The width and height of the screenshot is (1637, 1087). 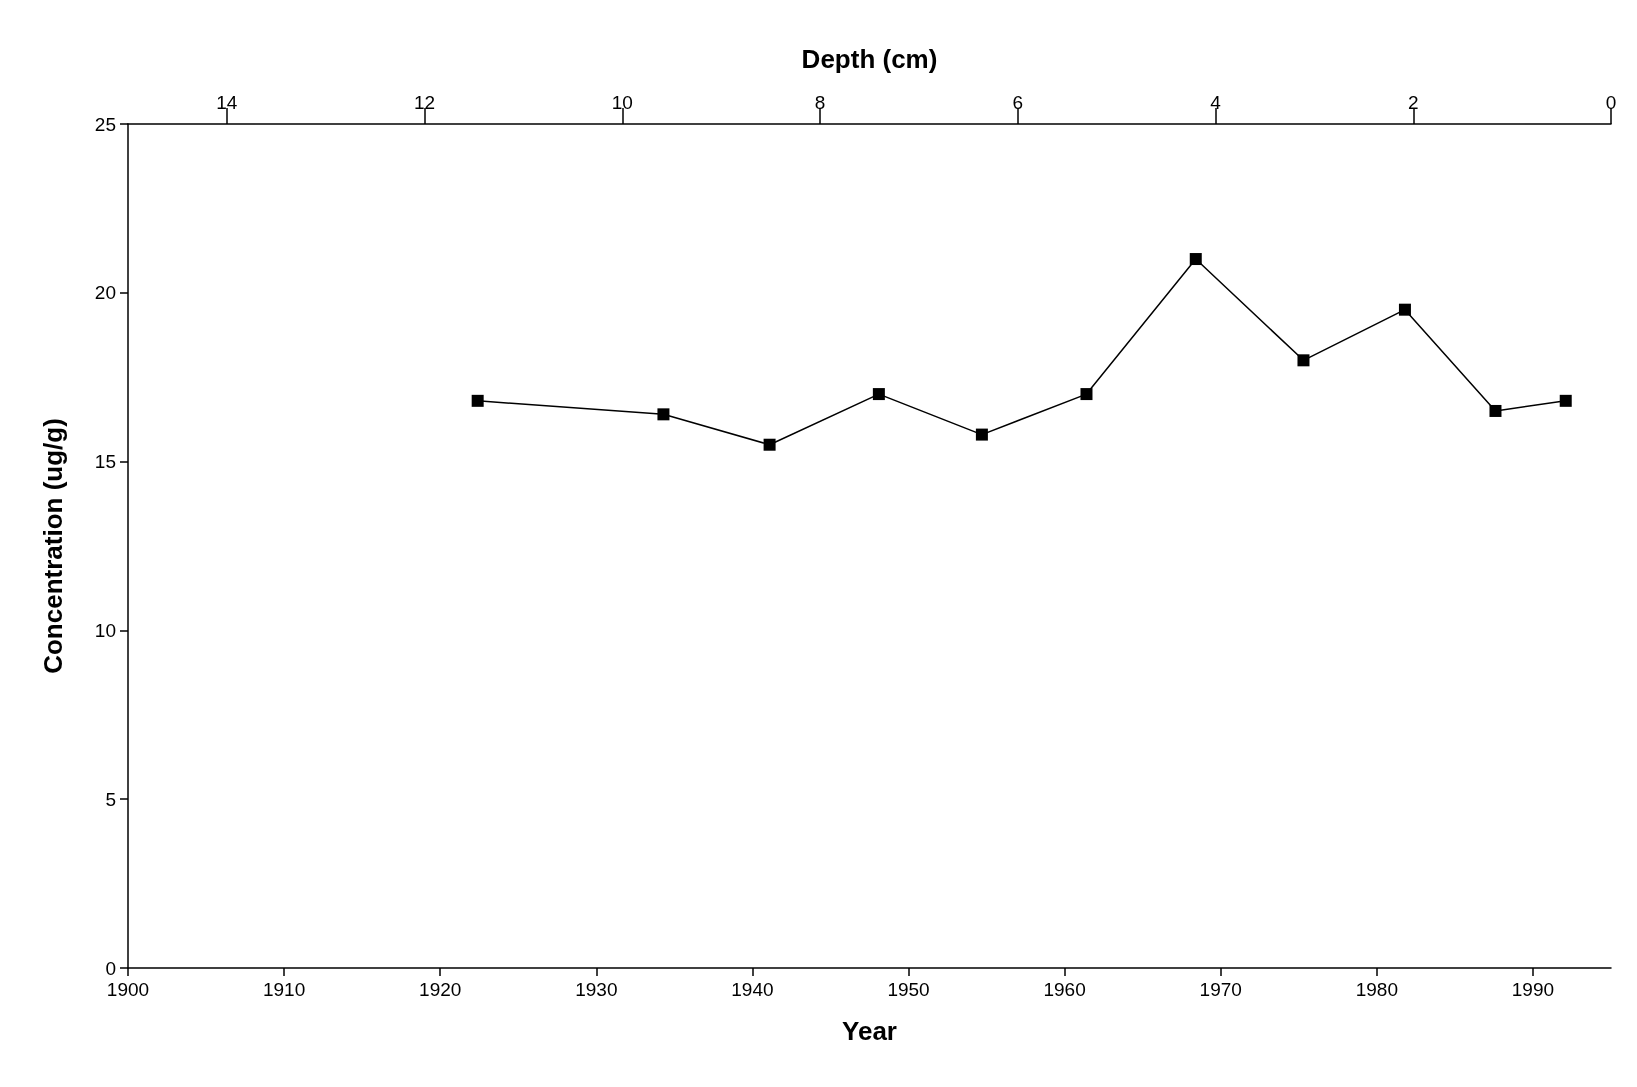 I want to click on x2-tick-label: 14, so click(x=227, y=102).